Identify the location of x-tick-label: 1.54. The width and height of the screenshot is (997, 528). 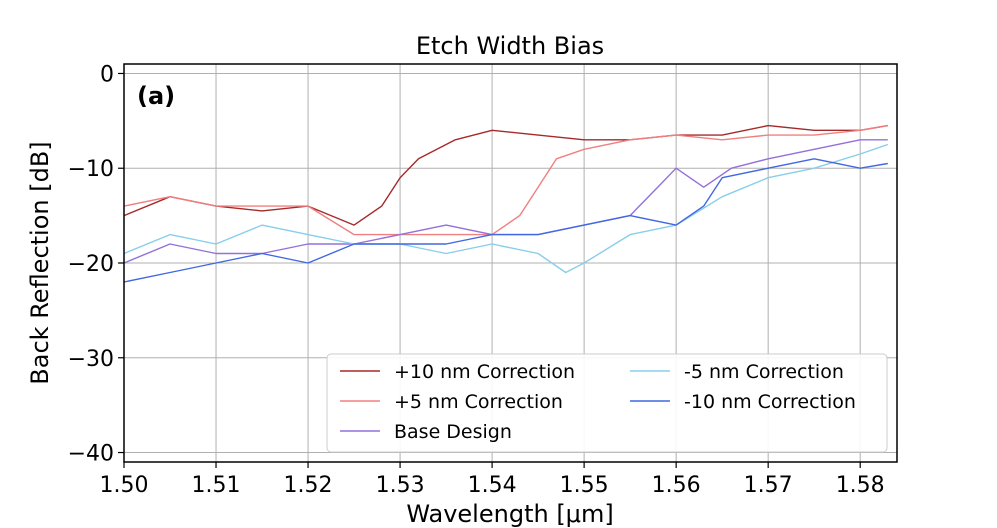
(492, 485).